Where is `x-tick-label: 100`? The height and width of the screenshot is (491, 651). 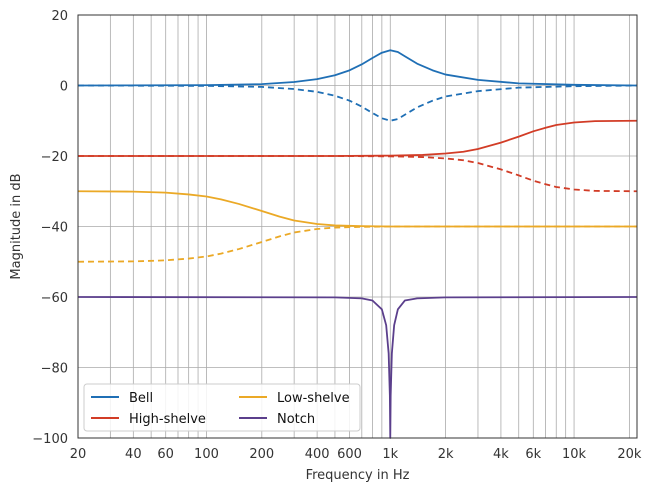
x-tick-label: 100 is located at coordinates (206, 454).